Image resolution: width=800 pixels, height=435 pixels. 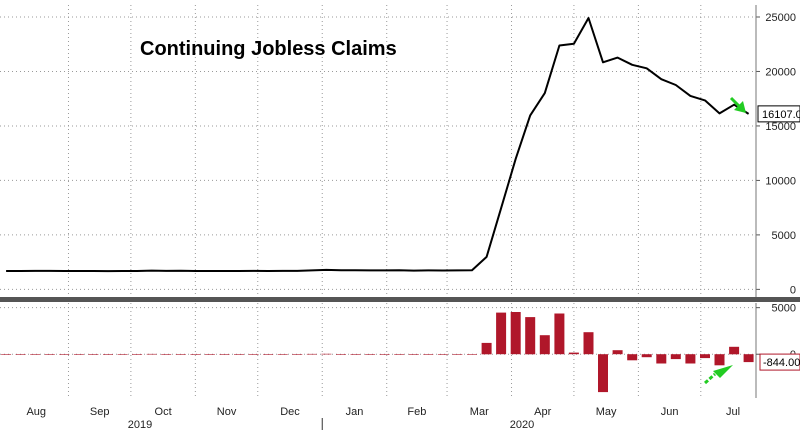 I want to click on x-month-label: May, so click(x=606, y=412).